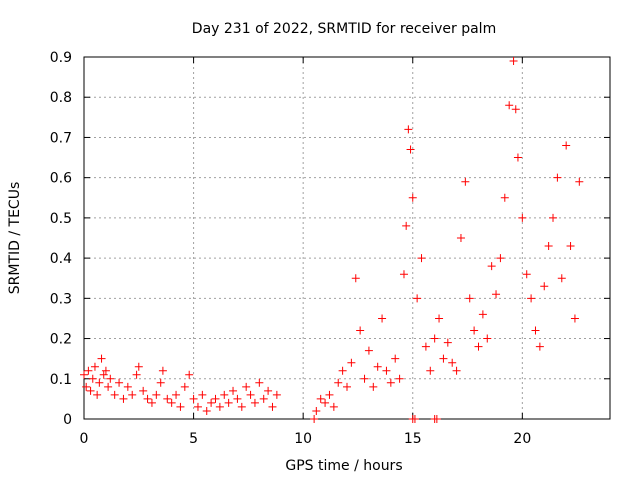 Image resolution: width=640 pixels, height=480 pixels. Describe the element at coordinates (61, 58) in the screenshot. I see `y-tick-label: 0.9` at that location.